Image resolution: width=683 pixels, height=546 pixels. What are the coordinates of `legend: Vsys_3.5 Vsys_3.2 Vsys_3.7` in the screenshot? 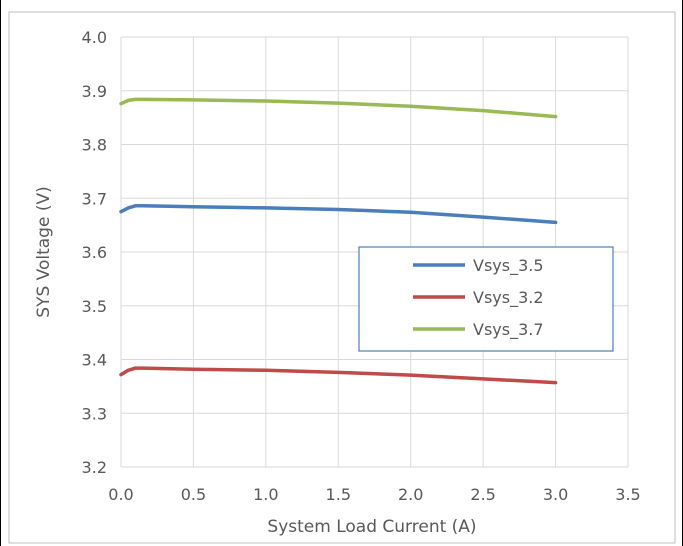 It's located at (486, 299).